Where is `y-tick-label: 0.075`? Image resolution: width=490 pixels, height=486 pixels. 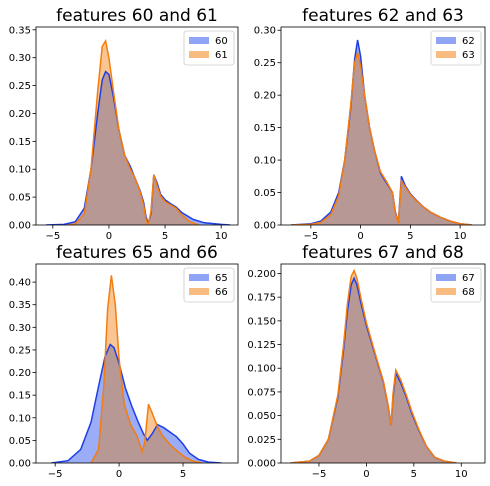
y-tick-label: 0.075 is located at coordinates (261, 392).